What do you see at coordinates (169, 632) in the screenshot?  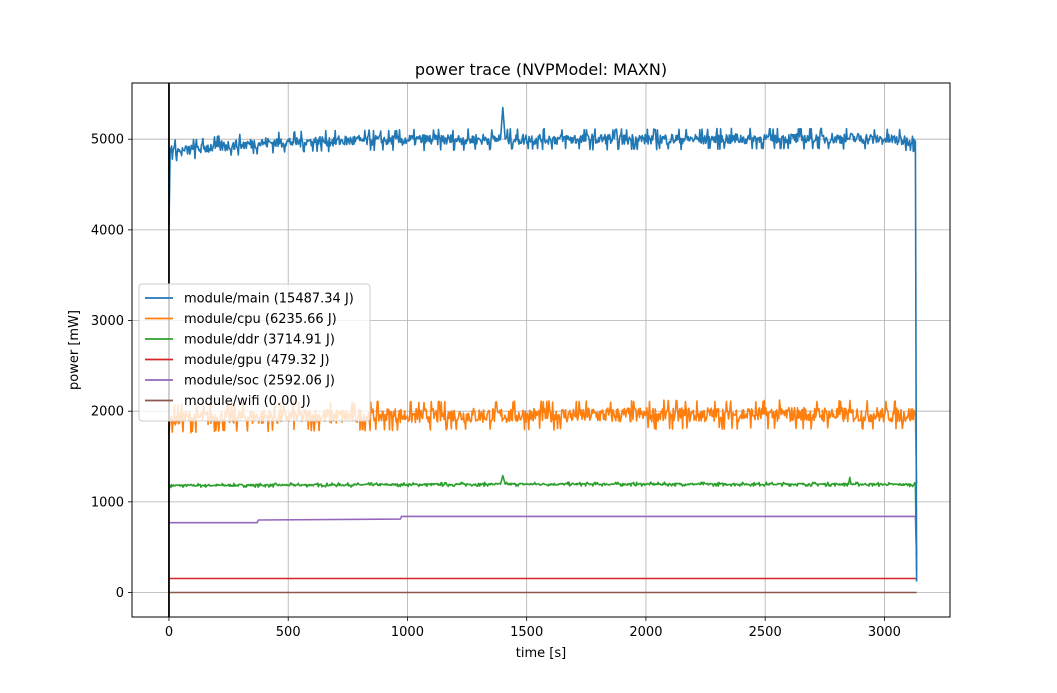 I see `x-tick-label: 0` at bounding box center [169, 632].